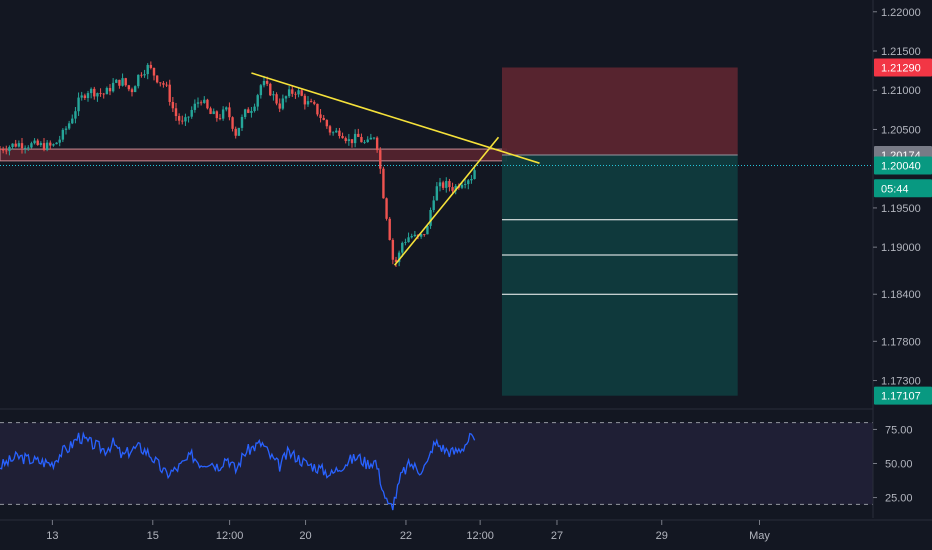  Describe the element at coordinates (253, 155) in the screenshot. I see `resistance-band` at that location.